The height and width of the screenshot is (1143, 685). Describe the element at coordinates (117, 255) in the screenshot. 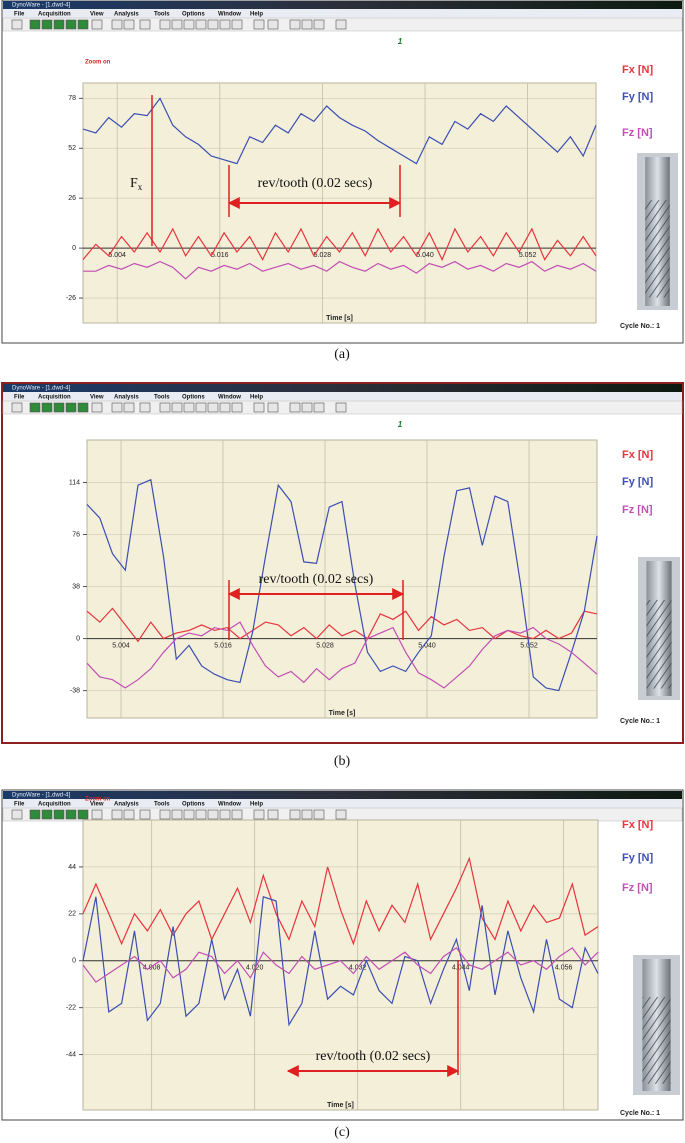

I see `x-tick-label: 5.004` at that location.